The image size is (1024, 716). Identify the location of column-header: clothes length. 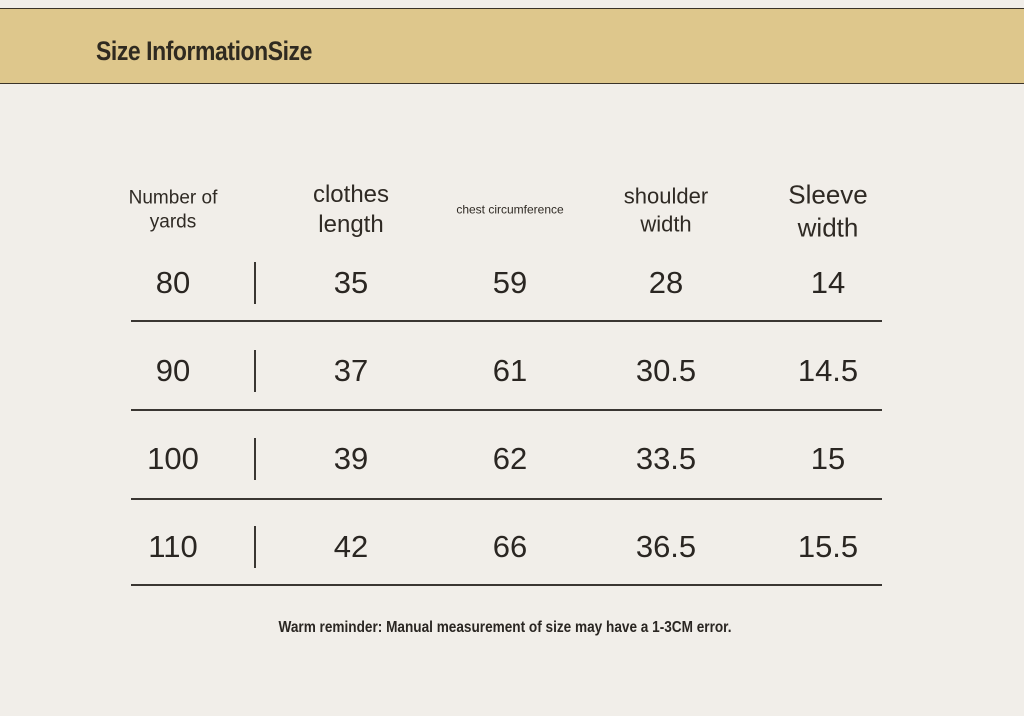
(351, 209).